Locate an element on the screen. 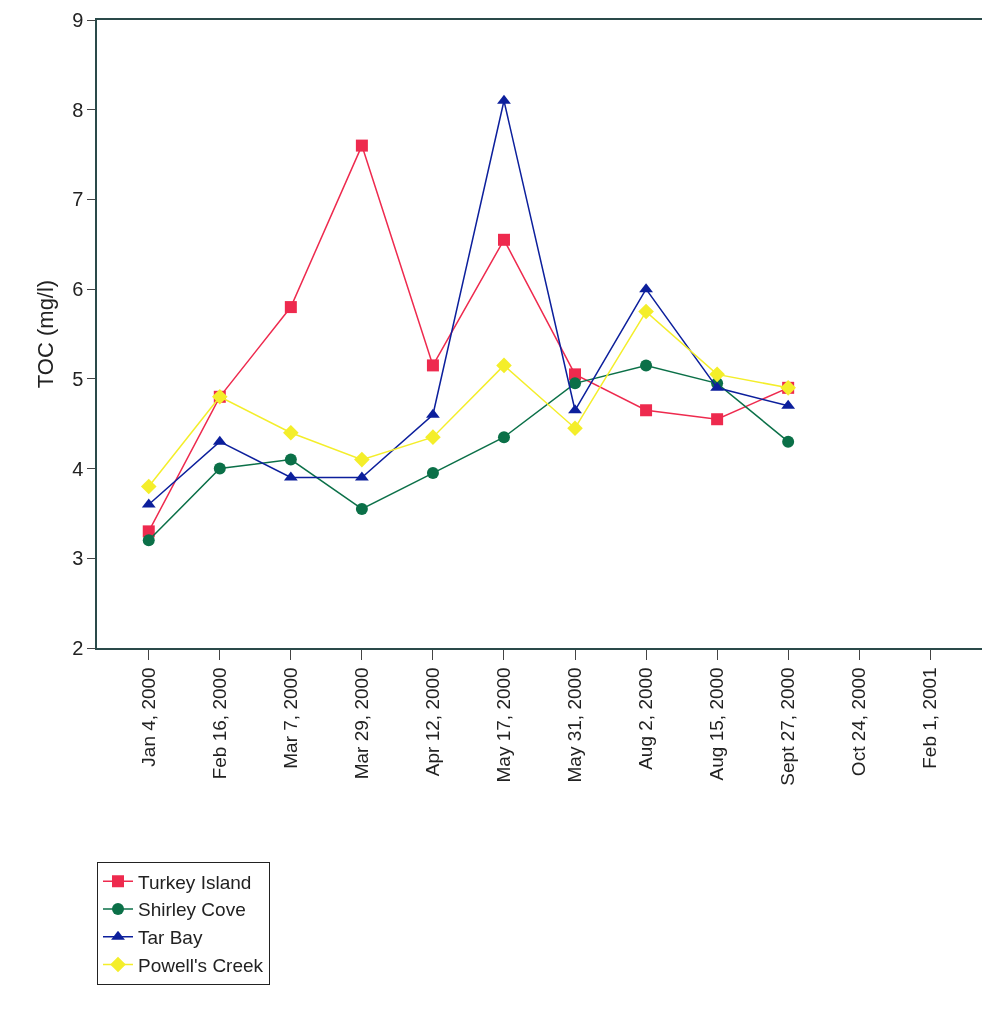 This screenshot has width=982, height=1018. x-tick-label: May 31, 2000 is located at coordinates (575, 725).